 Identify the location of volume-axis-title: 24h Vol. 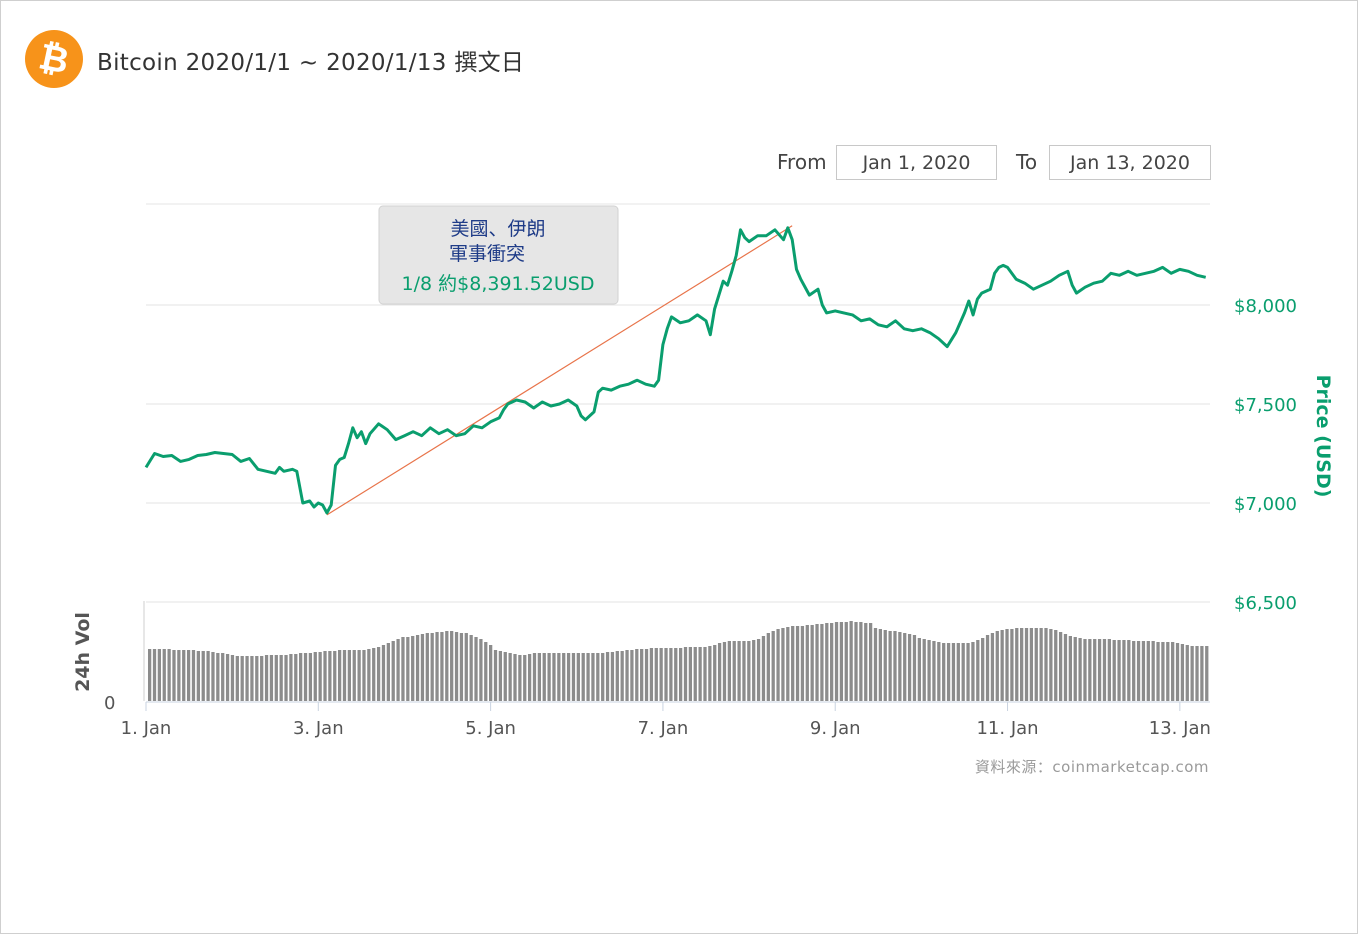
(83, 652).